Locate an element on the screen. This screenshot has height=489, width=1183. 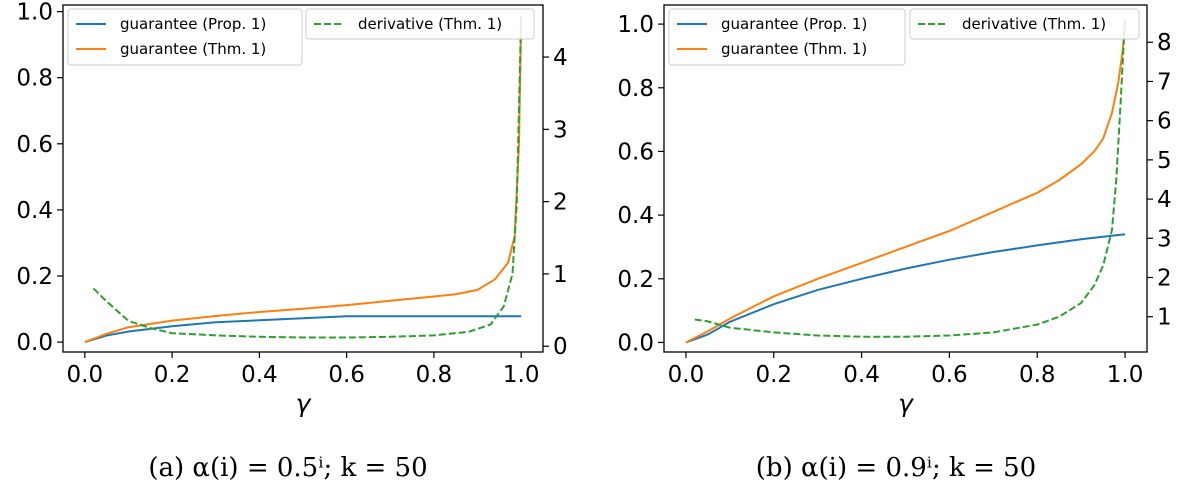
y-right-tick-label: 0 is located at coordinates (560, 347).